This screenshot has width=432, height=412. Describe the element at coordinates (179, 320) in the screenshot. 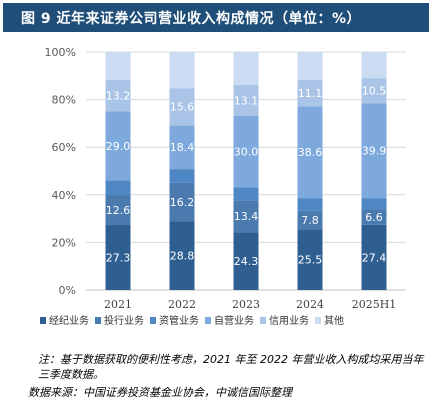

I see `legend-label: 资管业务` at that location.